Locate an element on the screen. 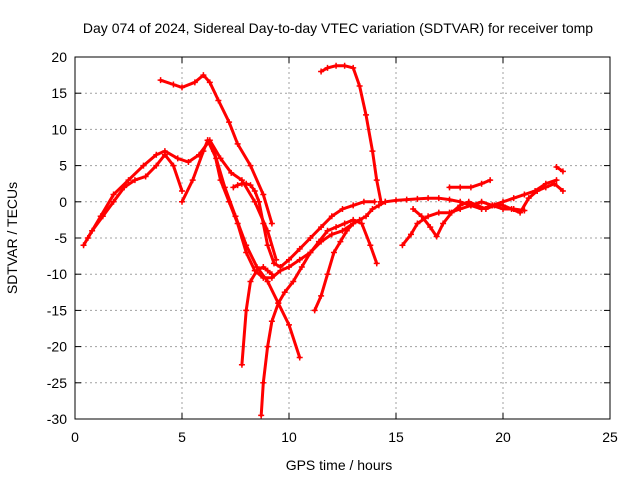  series-line is located at coordinates (488, 210).